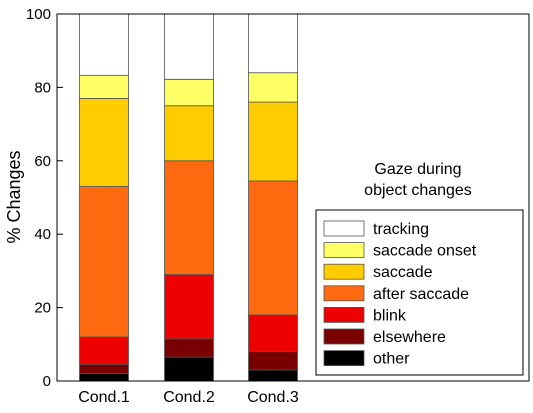 Image resolution: width=533 pixels, height=413 pixels. What do you see at coordinates (189, 133) in the screenshot?
I see `bar-cond-2-saccade` at bounding box center [189, 133].